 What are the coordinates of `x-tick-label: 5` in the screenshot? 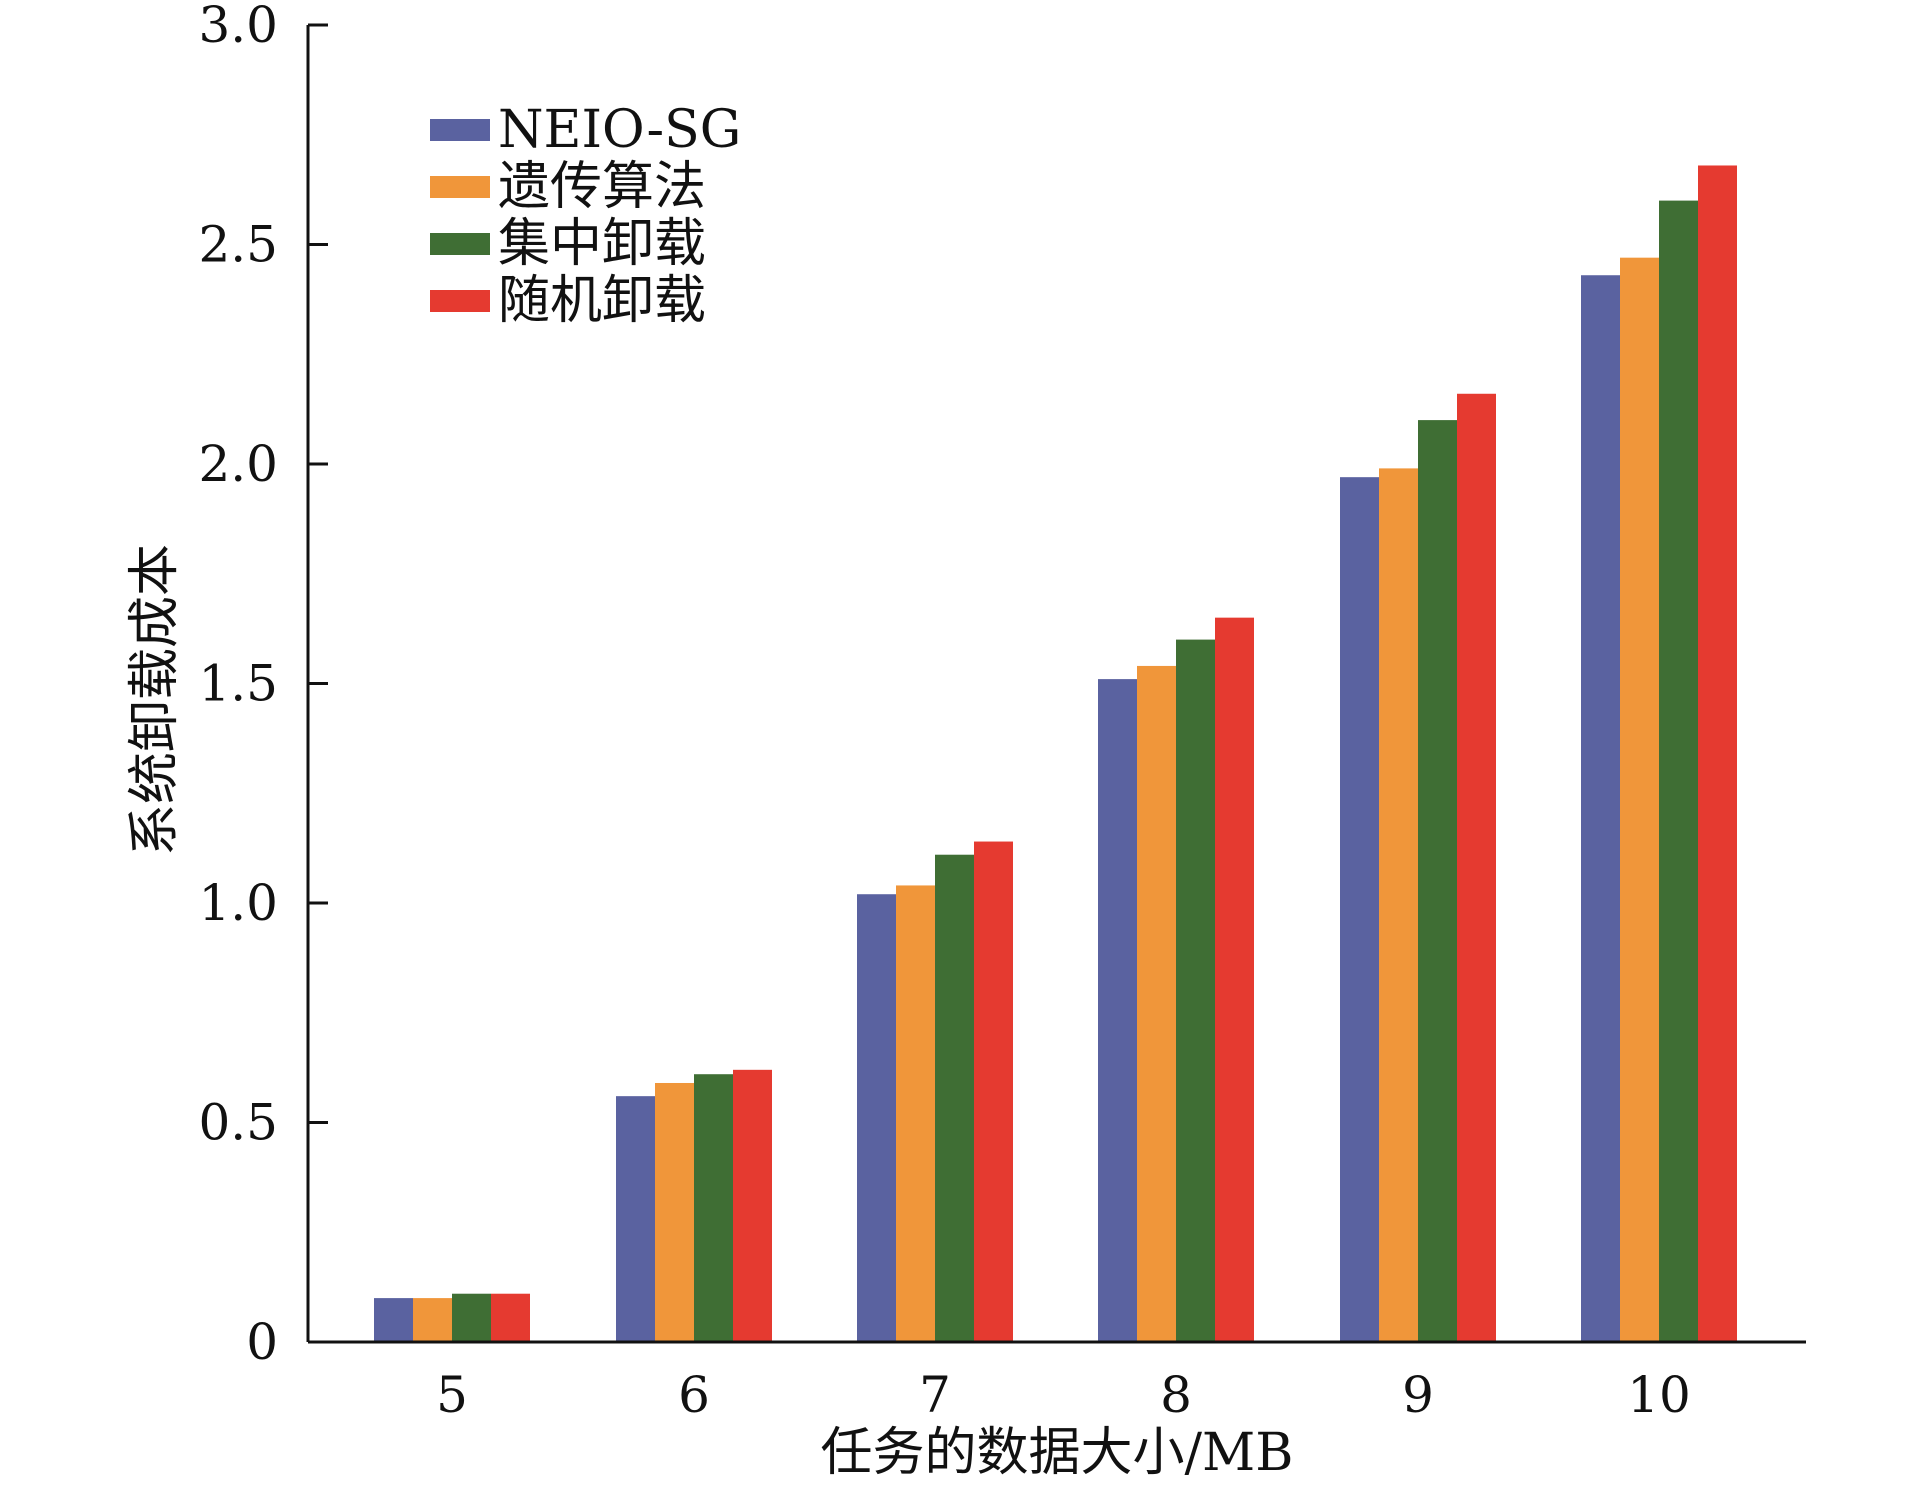 It's located at (452, 1395).